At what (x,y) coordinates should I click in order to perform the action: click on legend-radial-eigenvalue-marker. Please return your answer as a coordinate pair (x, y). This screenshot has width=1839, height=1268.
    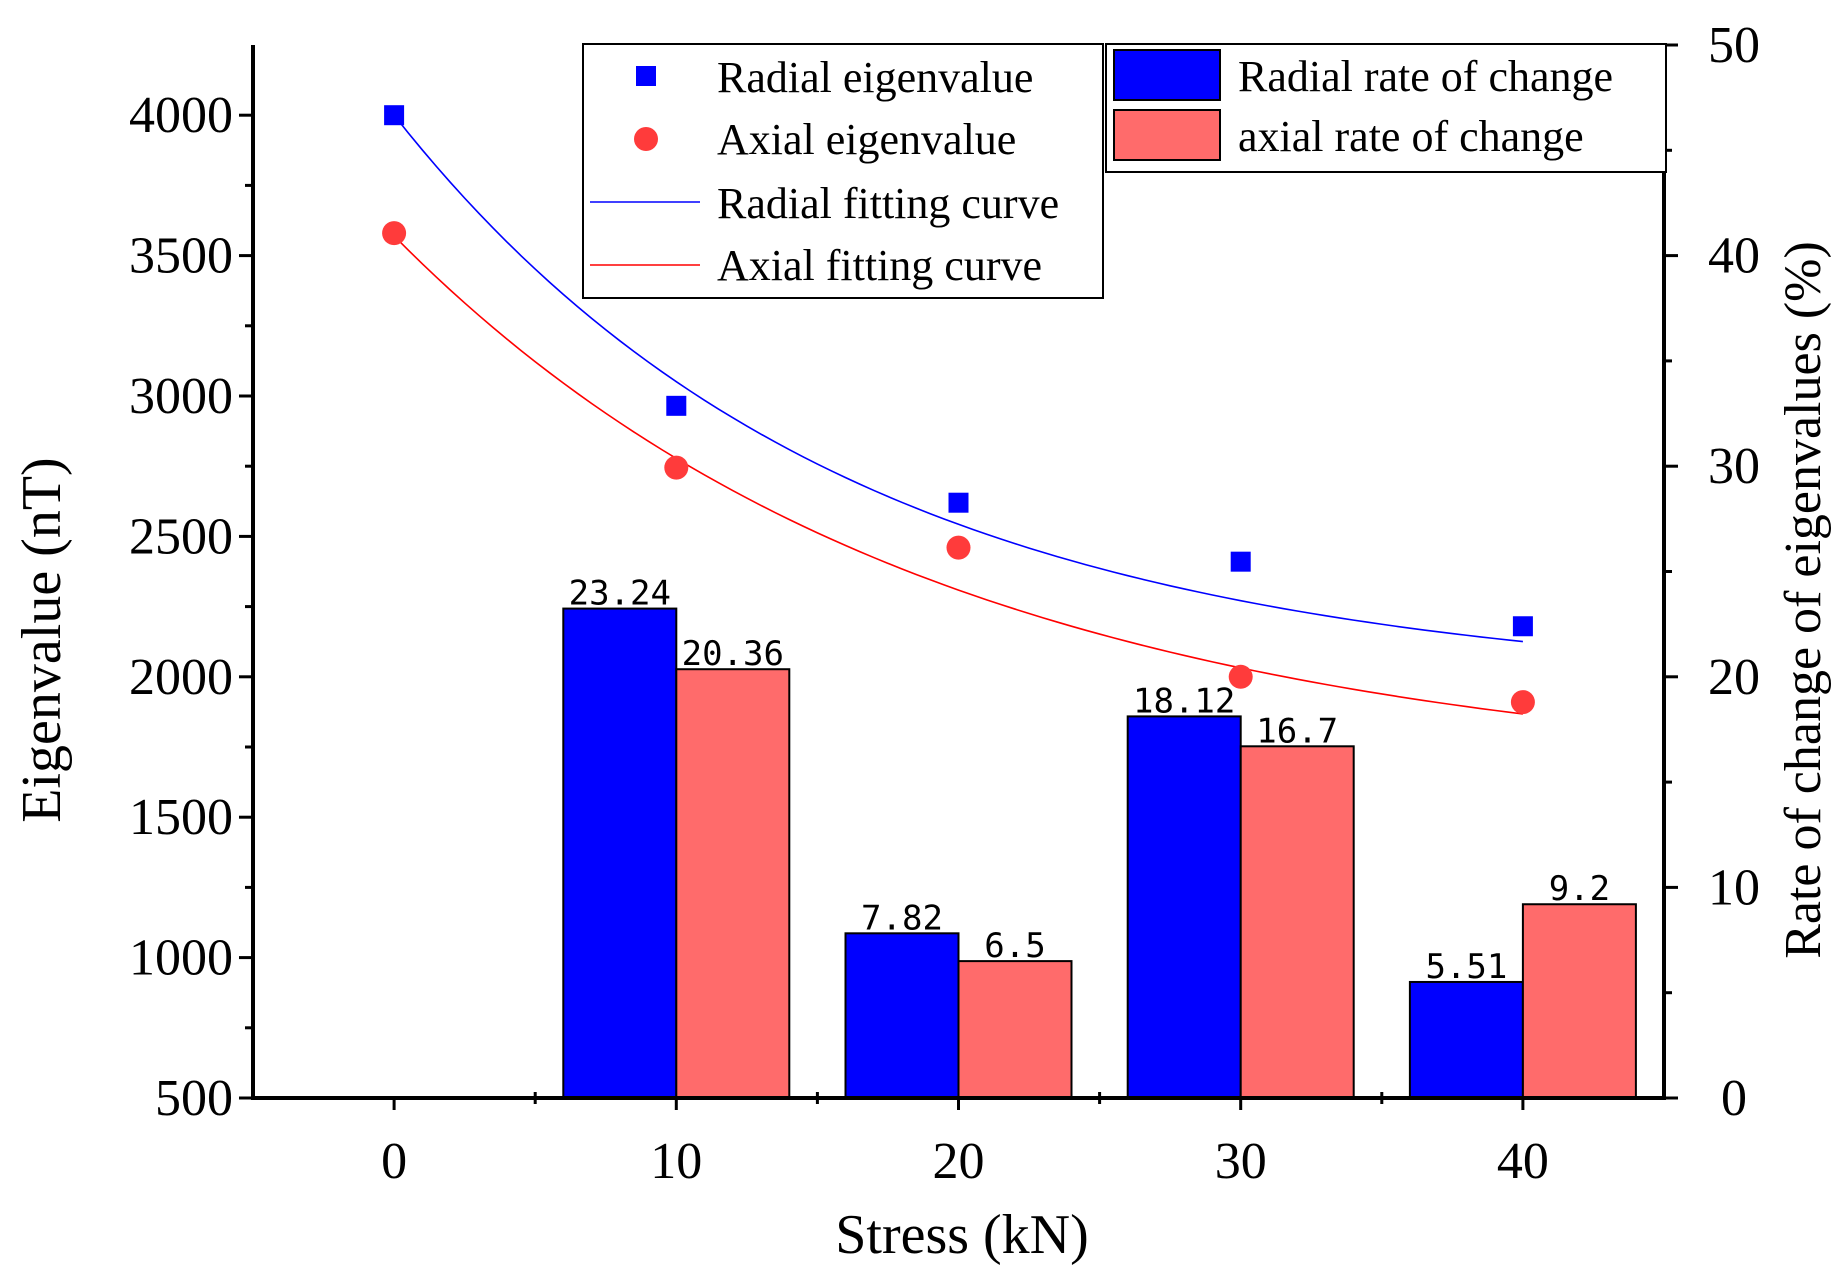
    Looking at the image, I should click on (646, 76).